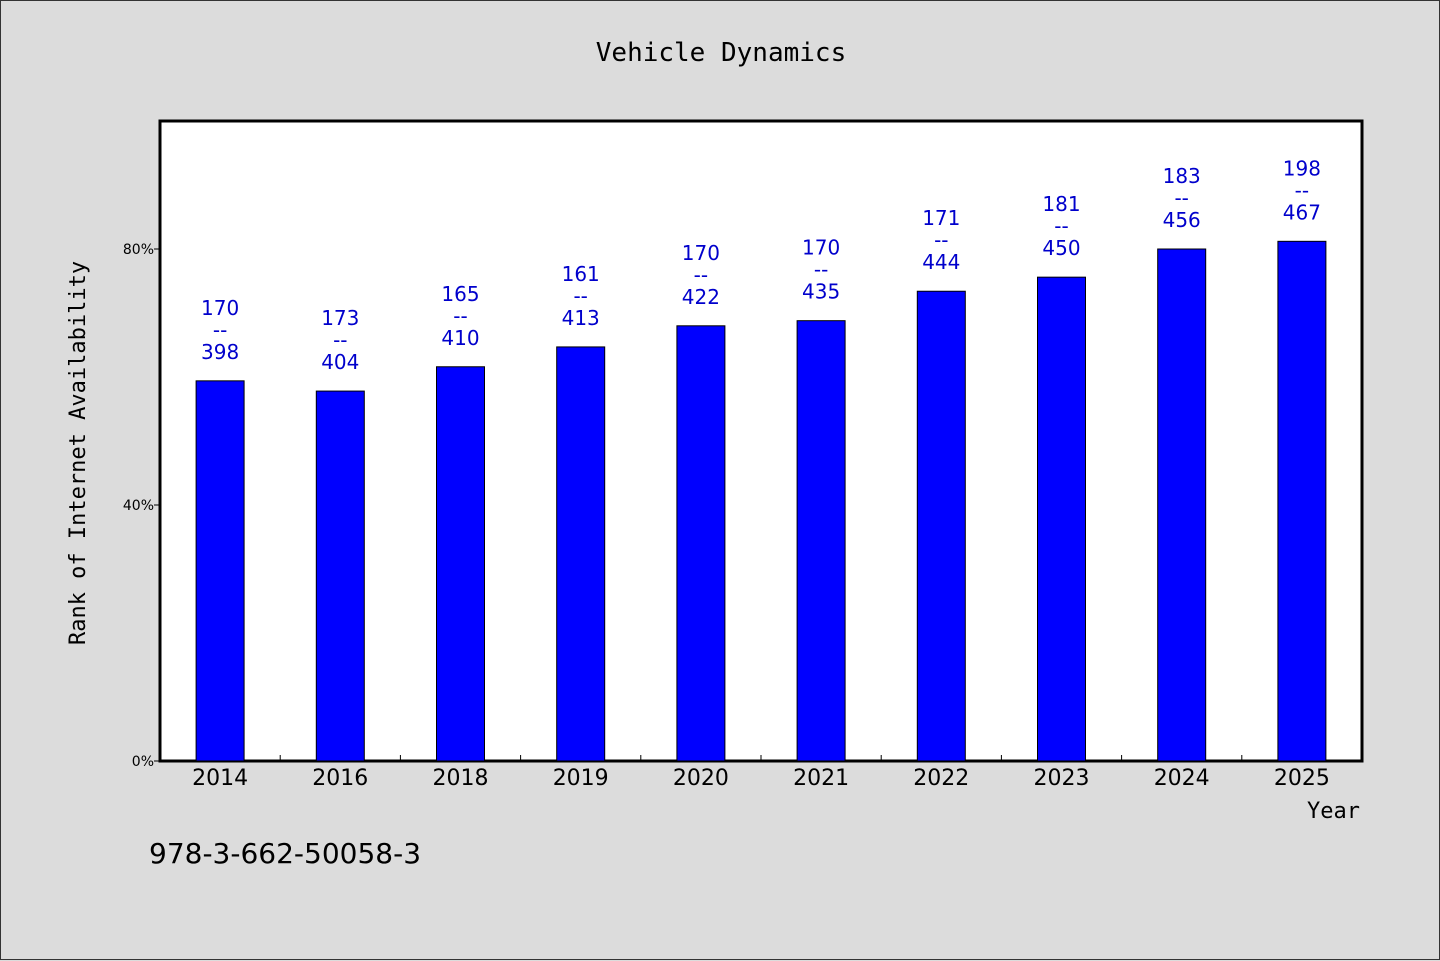 This screenshot has width=1440, height=961. What do you see at coordinates (460, 564) in the screenshot?
I see `bar-2018` at bounding box center [460, 564].